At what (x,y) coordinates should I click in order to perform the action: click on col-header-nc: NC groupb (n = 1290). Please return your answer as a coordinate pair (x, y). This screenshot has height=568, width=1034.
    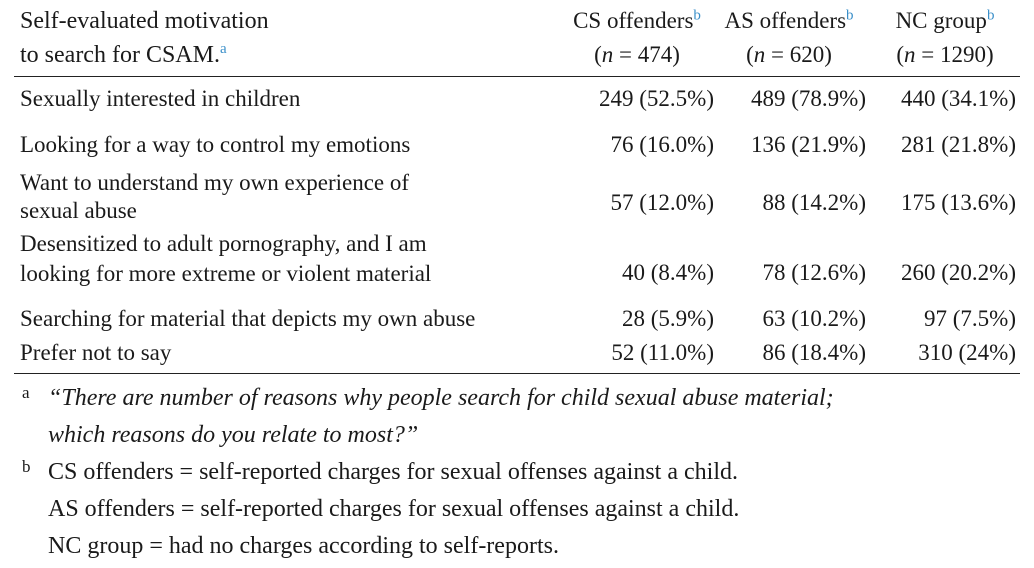
    Looking at the image, I should click on (945, 38).